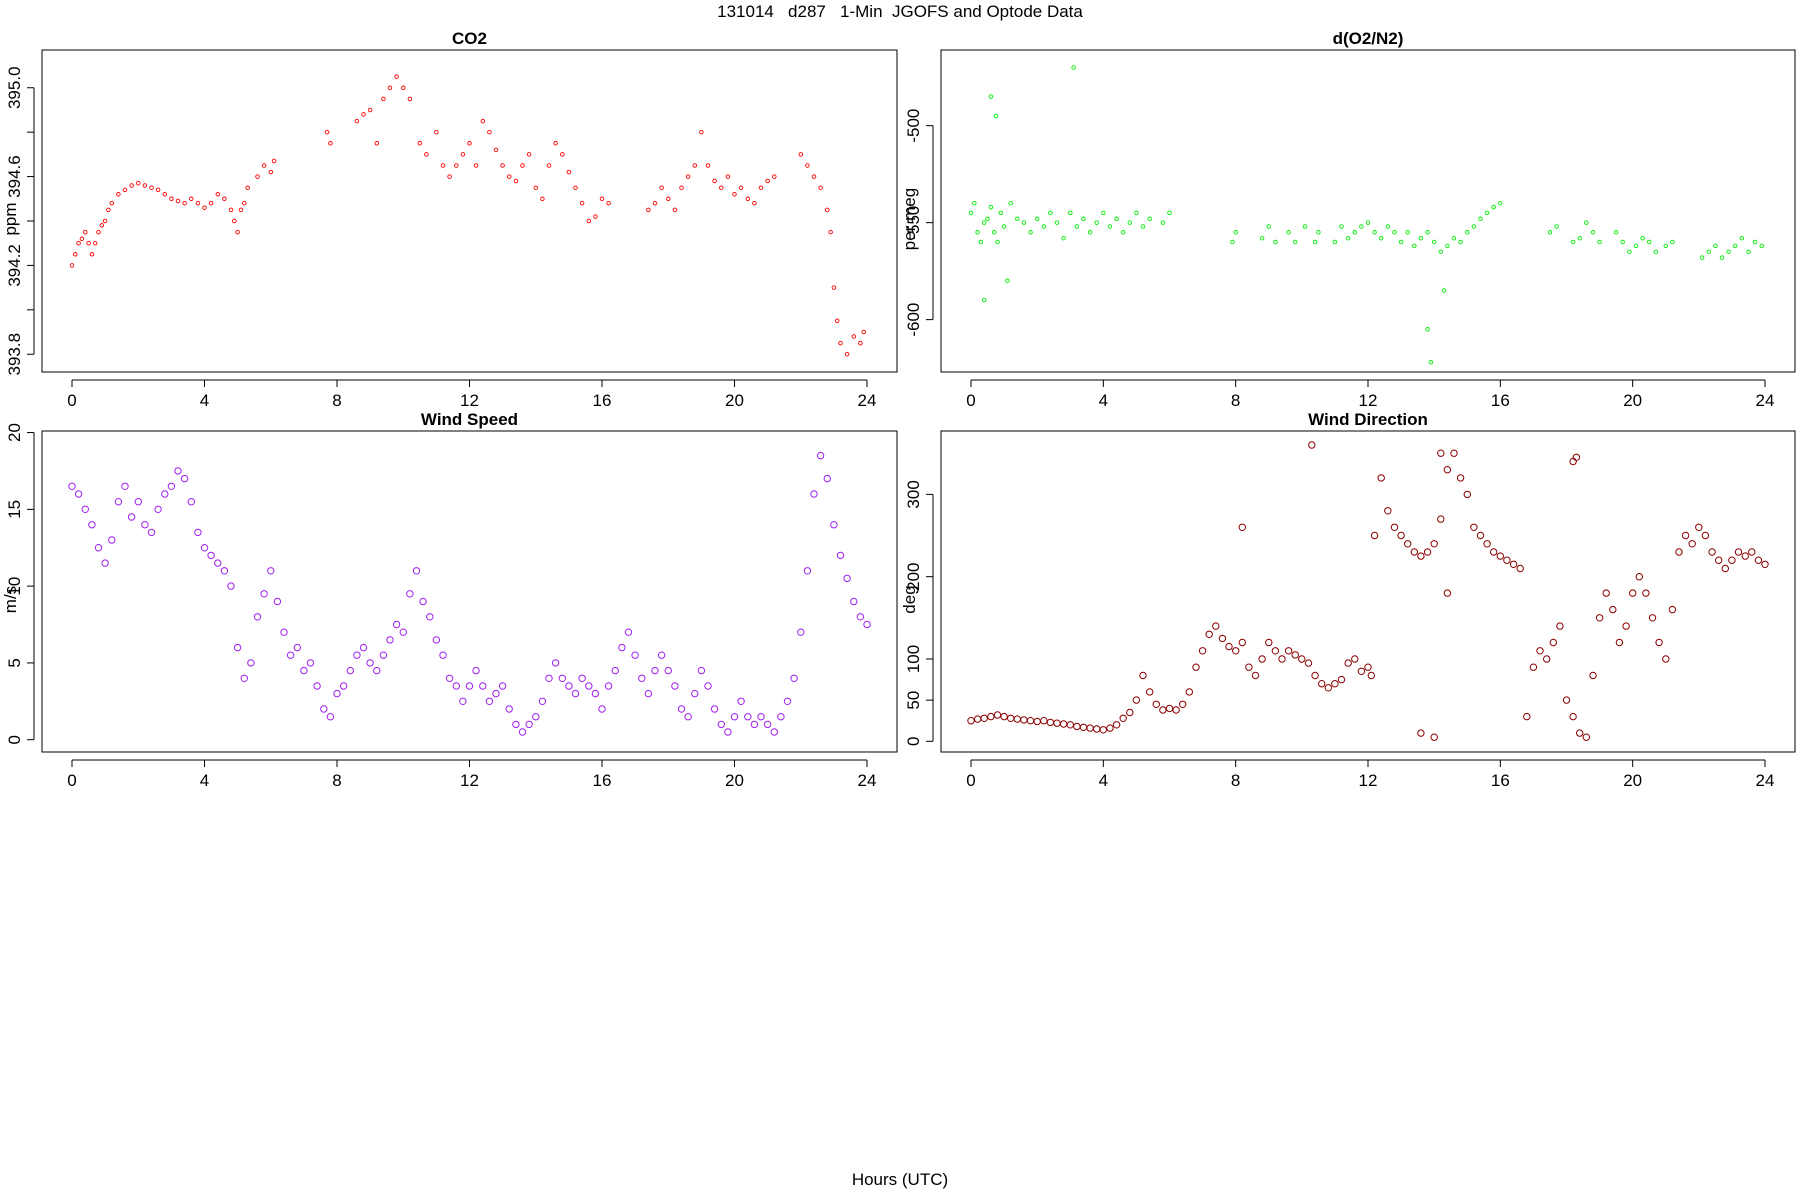 The height and width of the screenshot is (1200, 1800). I want to click on wind-speed-plot-frame, so click(469, 591).